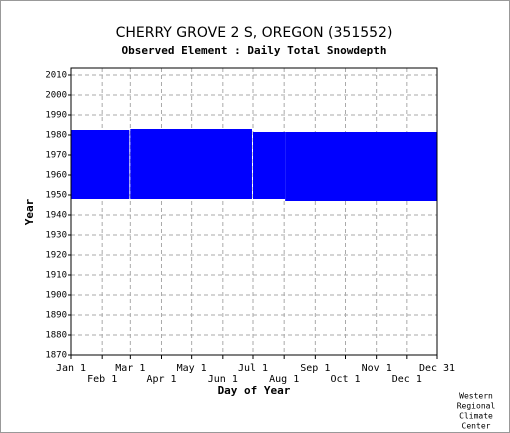  What do you see at coordinates (29, 211) in the screenshot?
I see `y-axis-label: Year` at bounding box center [29, 211].